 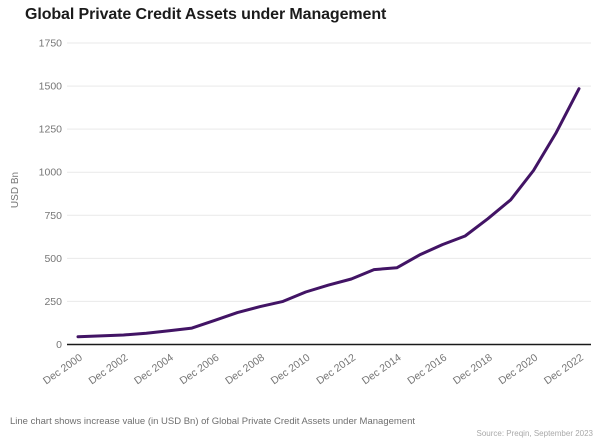 I want to click on x-tick-label: Dec 2022, so click(x=564, y=370).